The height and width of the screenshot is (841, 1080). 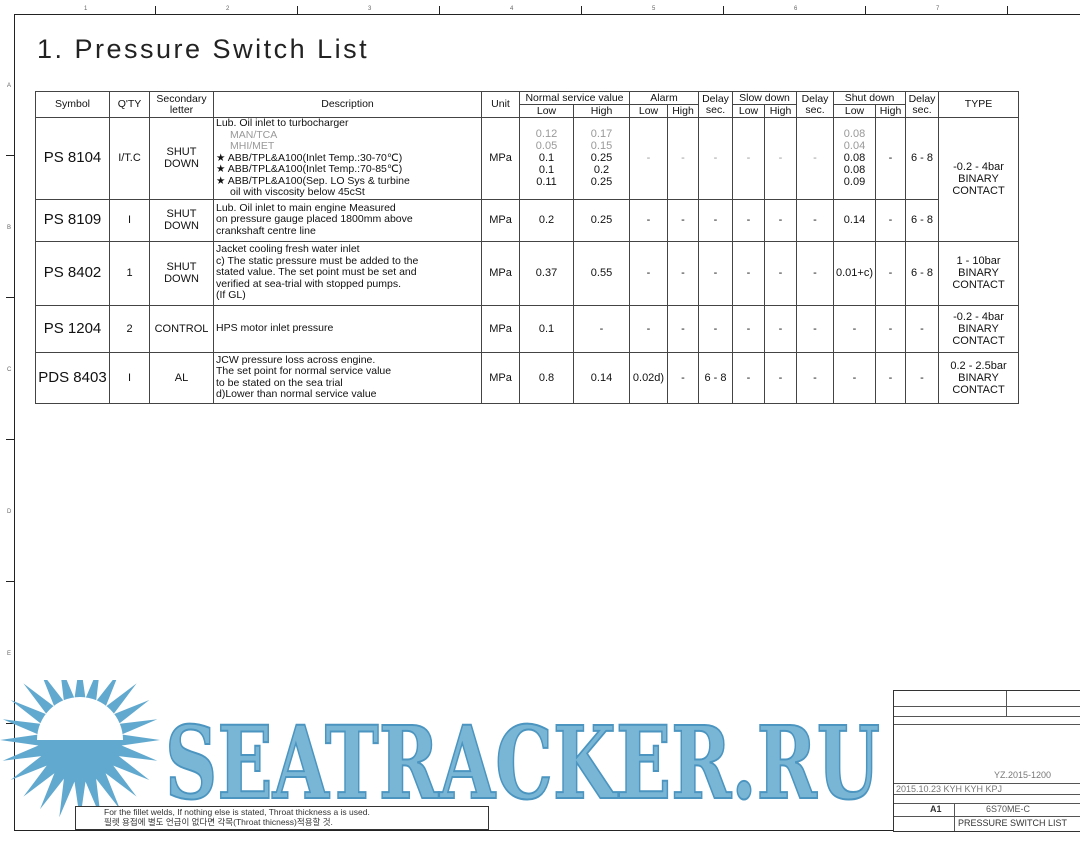 What do you see at coordinates (512, 9) in the screenshot?
I see `frame-column-label: 4` at bounding box center [512, 9].